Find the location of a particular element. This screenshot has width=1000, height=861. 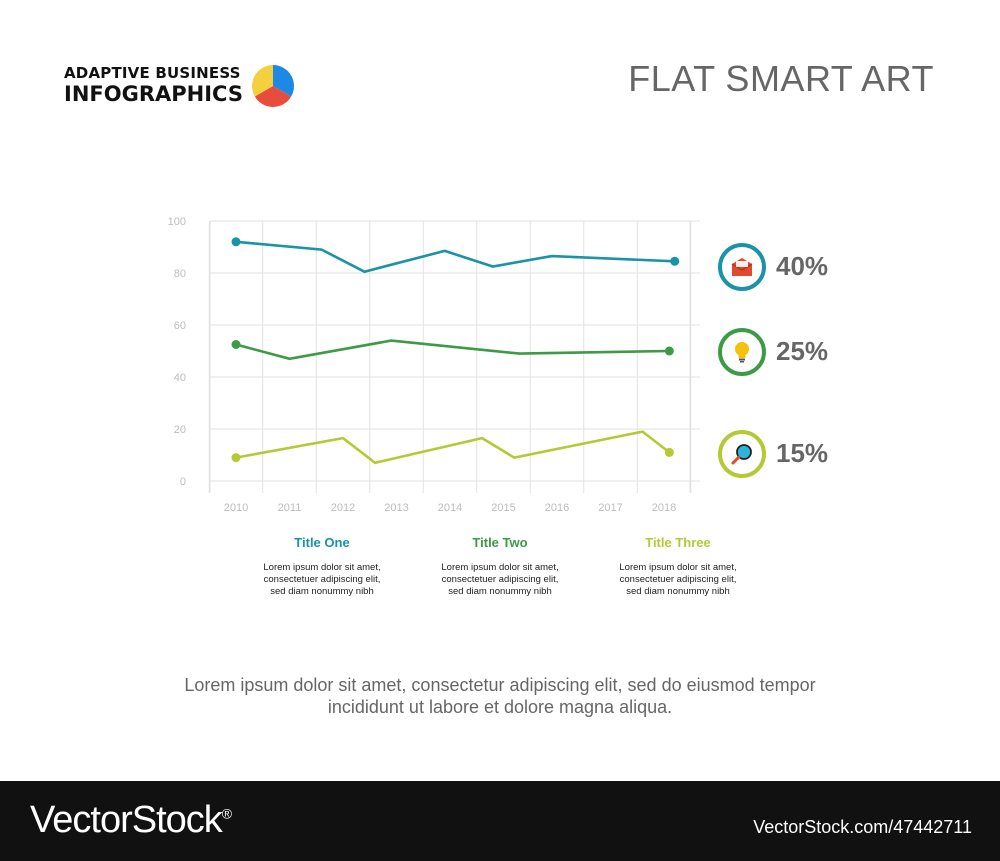

brand-line-1: ADAPTIVE BUSINESS is located at coordinates (152, 73).